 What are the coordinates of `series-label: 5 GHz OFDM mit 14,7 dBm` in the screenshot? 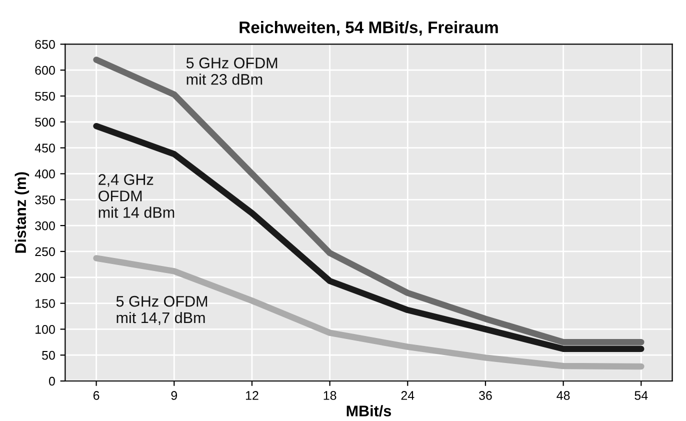 It's located at (162, 310).